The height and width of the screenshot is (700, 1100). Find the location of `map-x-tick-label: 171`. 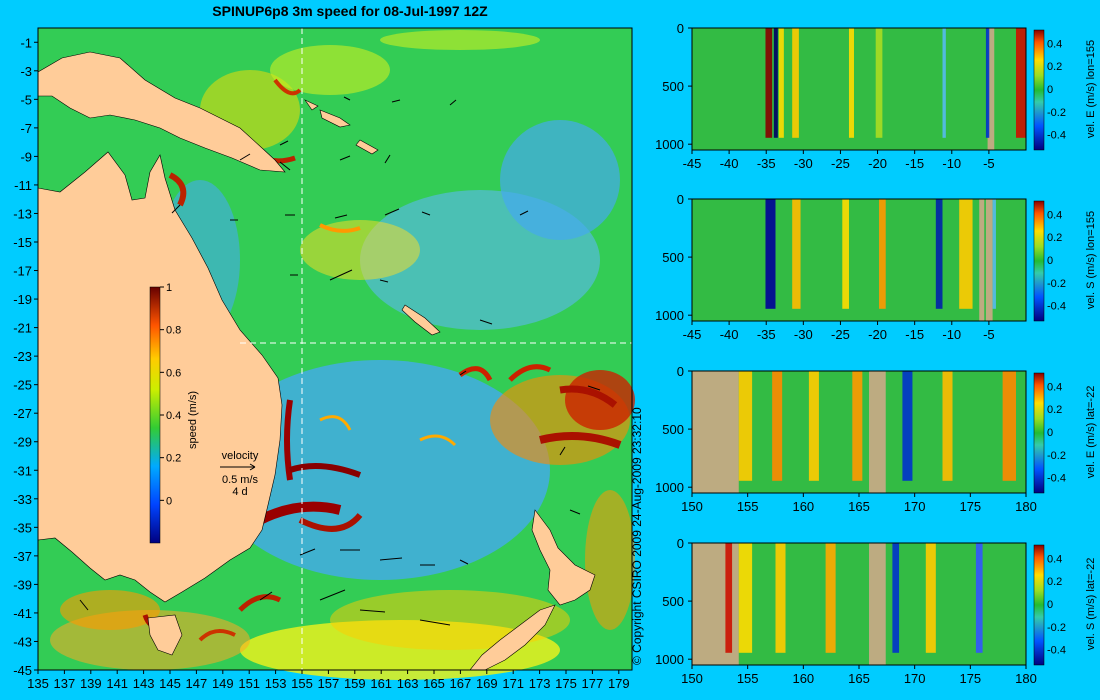

map-x-tick-label: 171 is located at coordinates (513, 683).